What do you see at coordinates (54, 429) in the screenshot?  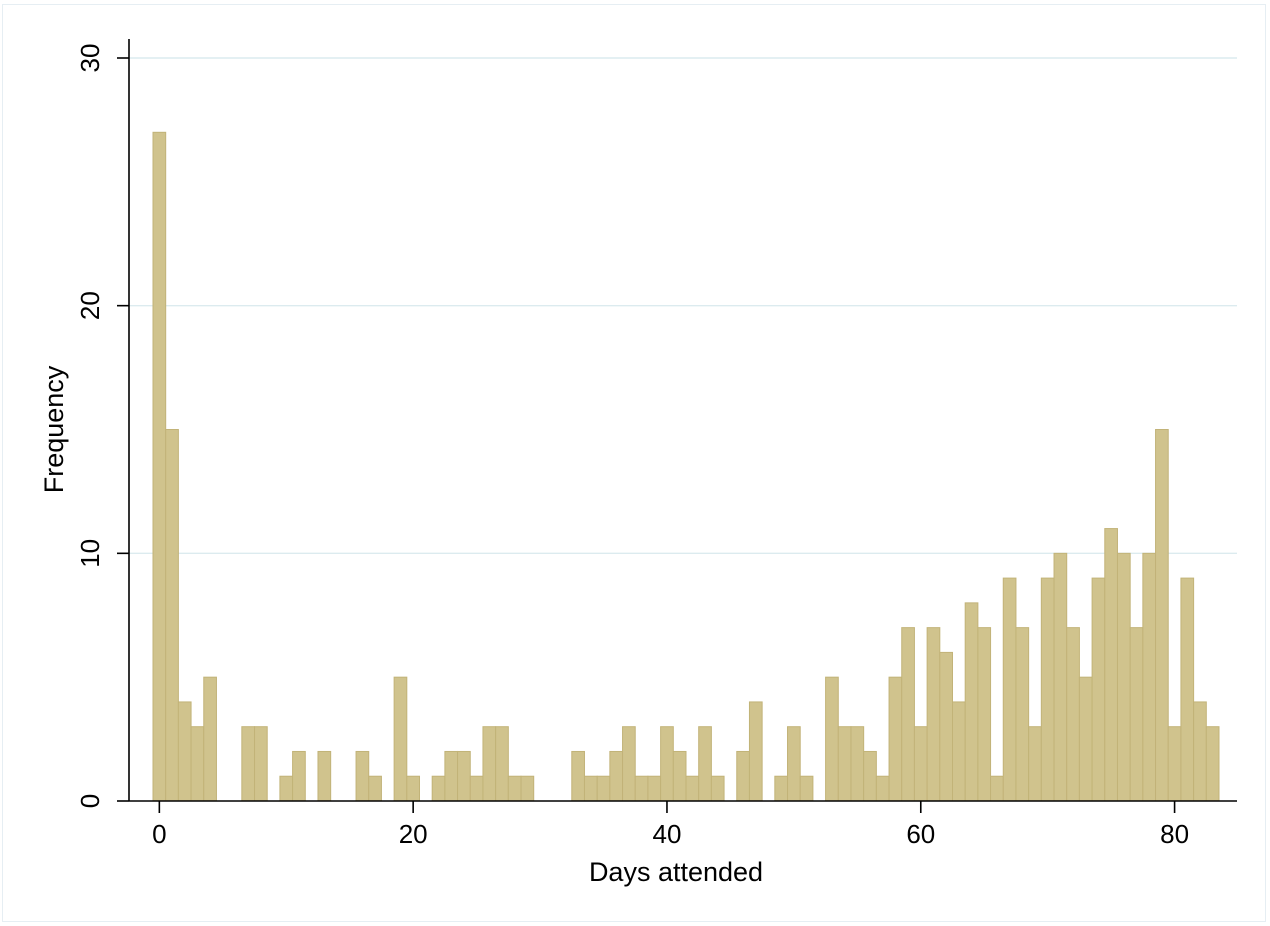 I see `y-axis-title: Frequency` at bounding box center [54, 429].